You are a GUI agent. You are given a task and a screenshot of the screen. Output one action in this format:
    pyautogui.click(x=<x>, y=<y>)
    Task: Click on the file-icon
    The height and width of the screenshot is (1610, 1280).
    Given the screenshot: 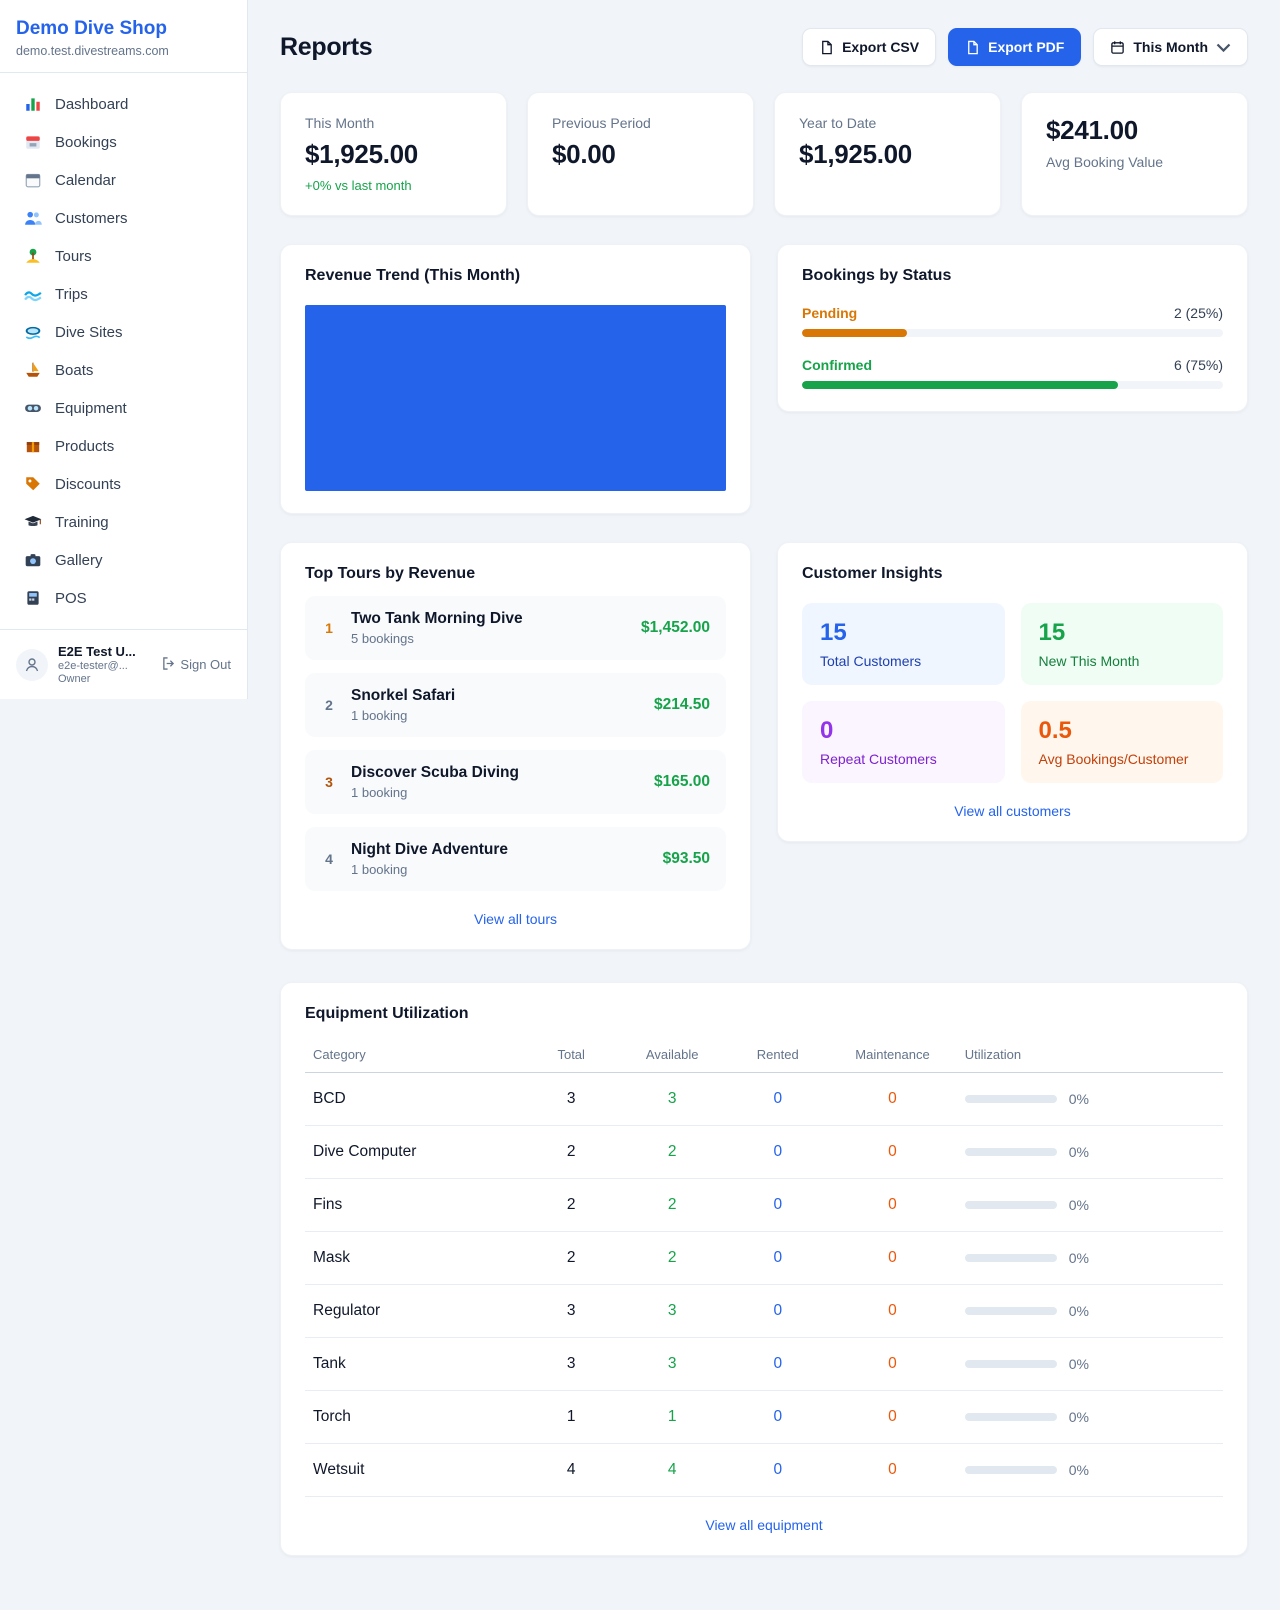 What is the action you would take?
    pyautogui.click(x=973, y=47)
    